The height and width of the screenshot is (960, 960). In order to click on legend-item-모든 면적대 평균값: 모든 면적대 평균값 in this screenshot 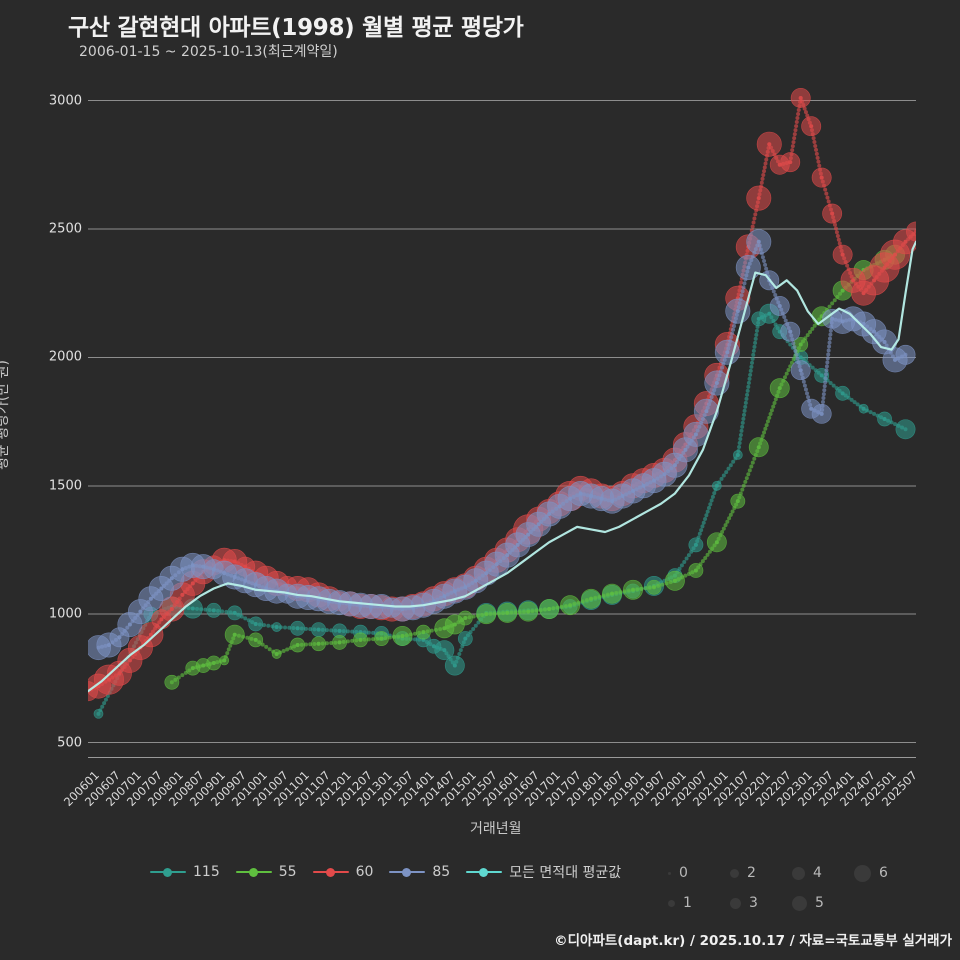, I will do `click(543, 872)`.